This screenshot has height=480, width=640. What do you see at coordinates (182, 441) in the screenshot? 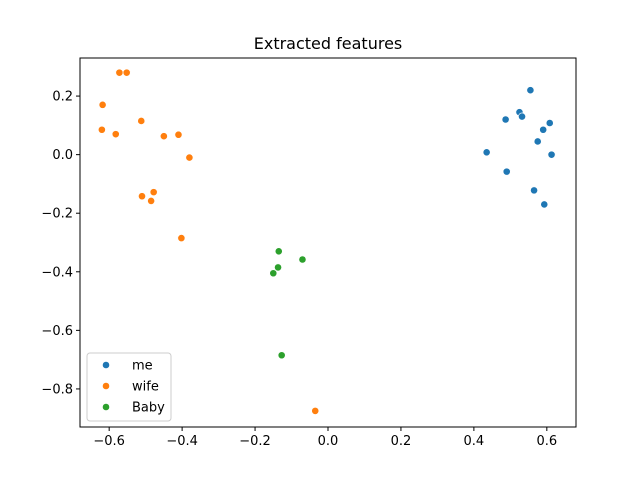
I see `x-tick-label-1: −0.4` at bounding box center [182, 441].